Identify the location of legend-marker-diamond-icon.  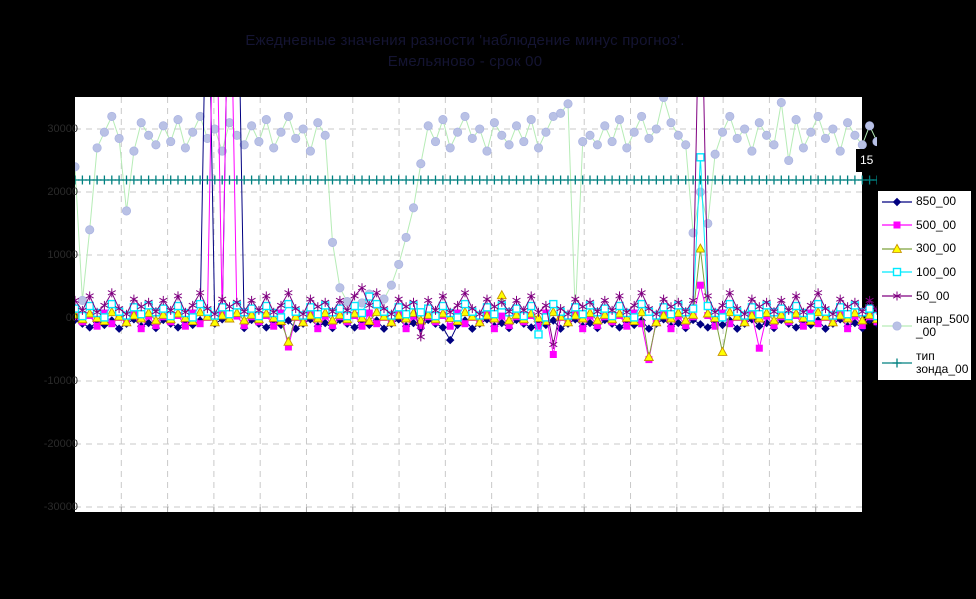
(897, 201).